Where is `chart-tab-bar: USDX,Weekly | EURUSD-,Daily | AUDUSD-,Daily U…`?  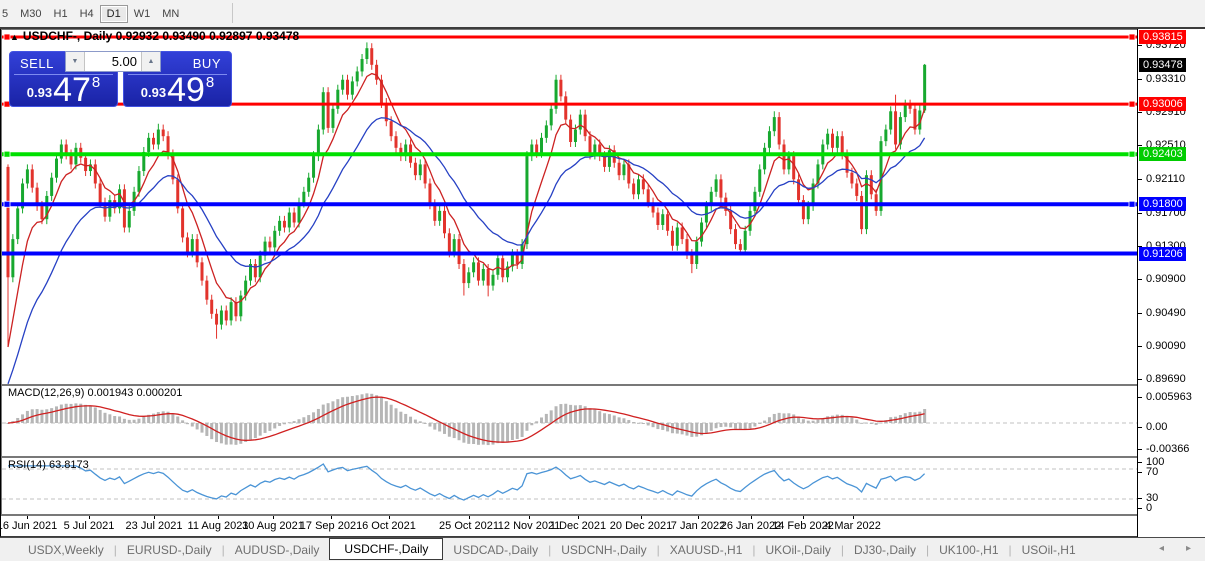 chart-tab-bar: USDX,Weekly | EURUSD-,Daily | AUDUSD-,Daily U… is located at coordinates (602, 549).